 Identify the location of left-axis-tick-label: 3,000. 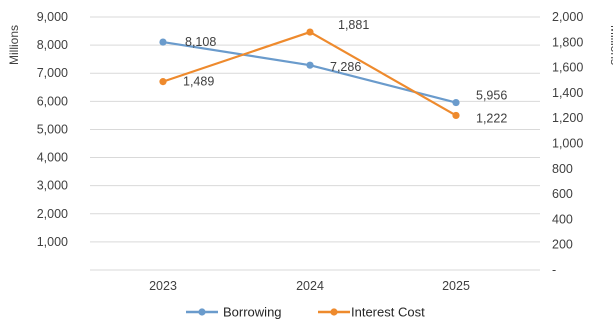
(52, 186).